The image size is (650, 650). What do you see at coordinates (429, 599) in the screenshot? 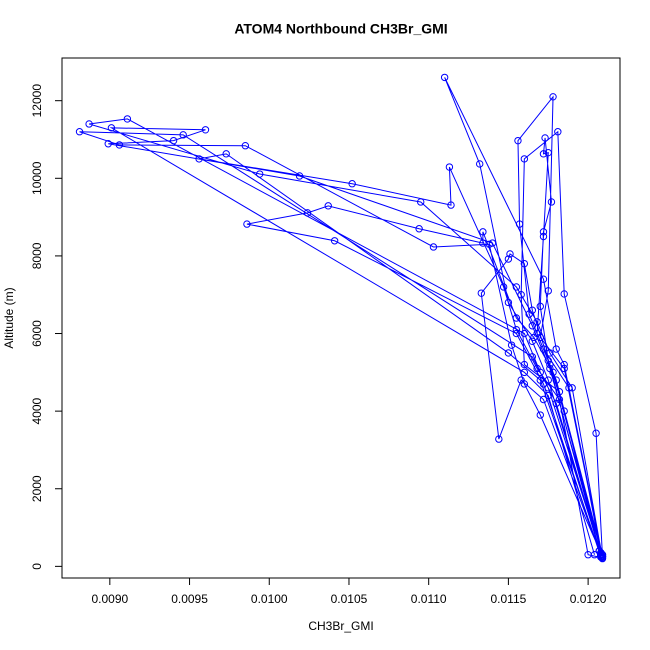
I see `x-tick-label: 0.0110` at bounding box center [429, 599].